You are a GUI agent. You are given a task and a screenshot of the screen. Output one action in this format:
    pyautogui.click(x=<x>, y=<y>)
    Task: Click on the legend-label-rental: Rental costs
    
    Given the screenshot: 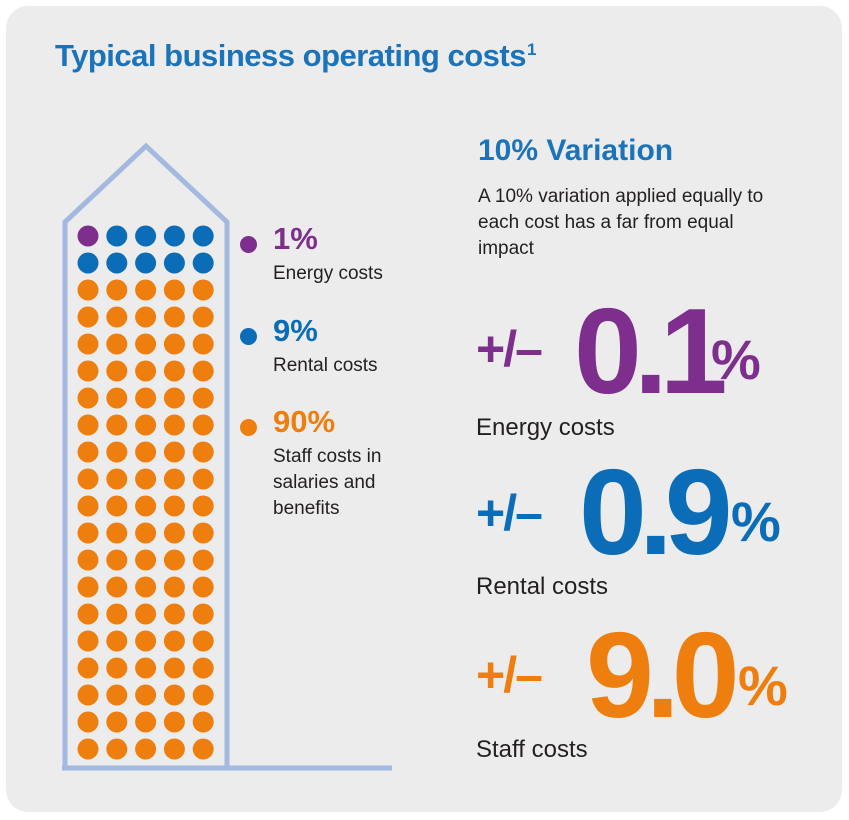 What is the action you would take?
    pyautogui.click(x=325, y=365)
    